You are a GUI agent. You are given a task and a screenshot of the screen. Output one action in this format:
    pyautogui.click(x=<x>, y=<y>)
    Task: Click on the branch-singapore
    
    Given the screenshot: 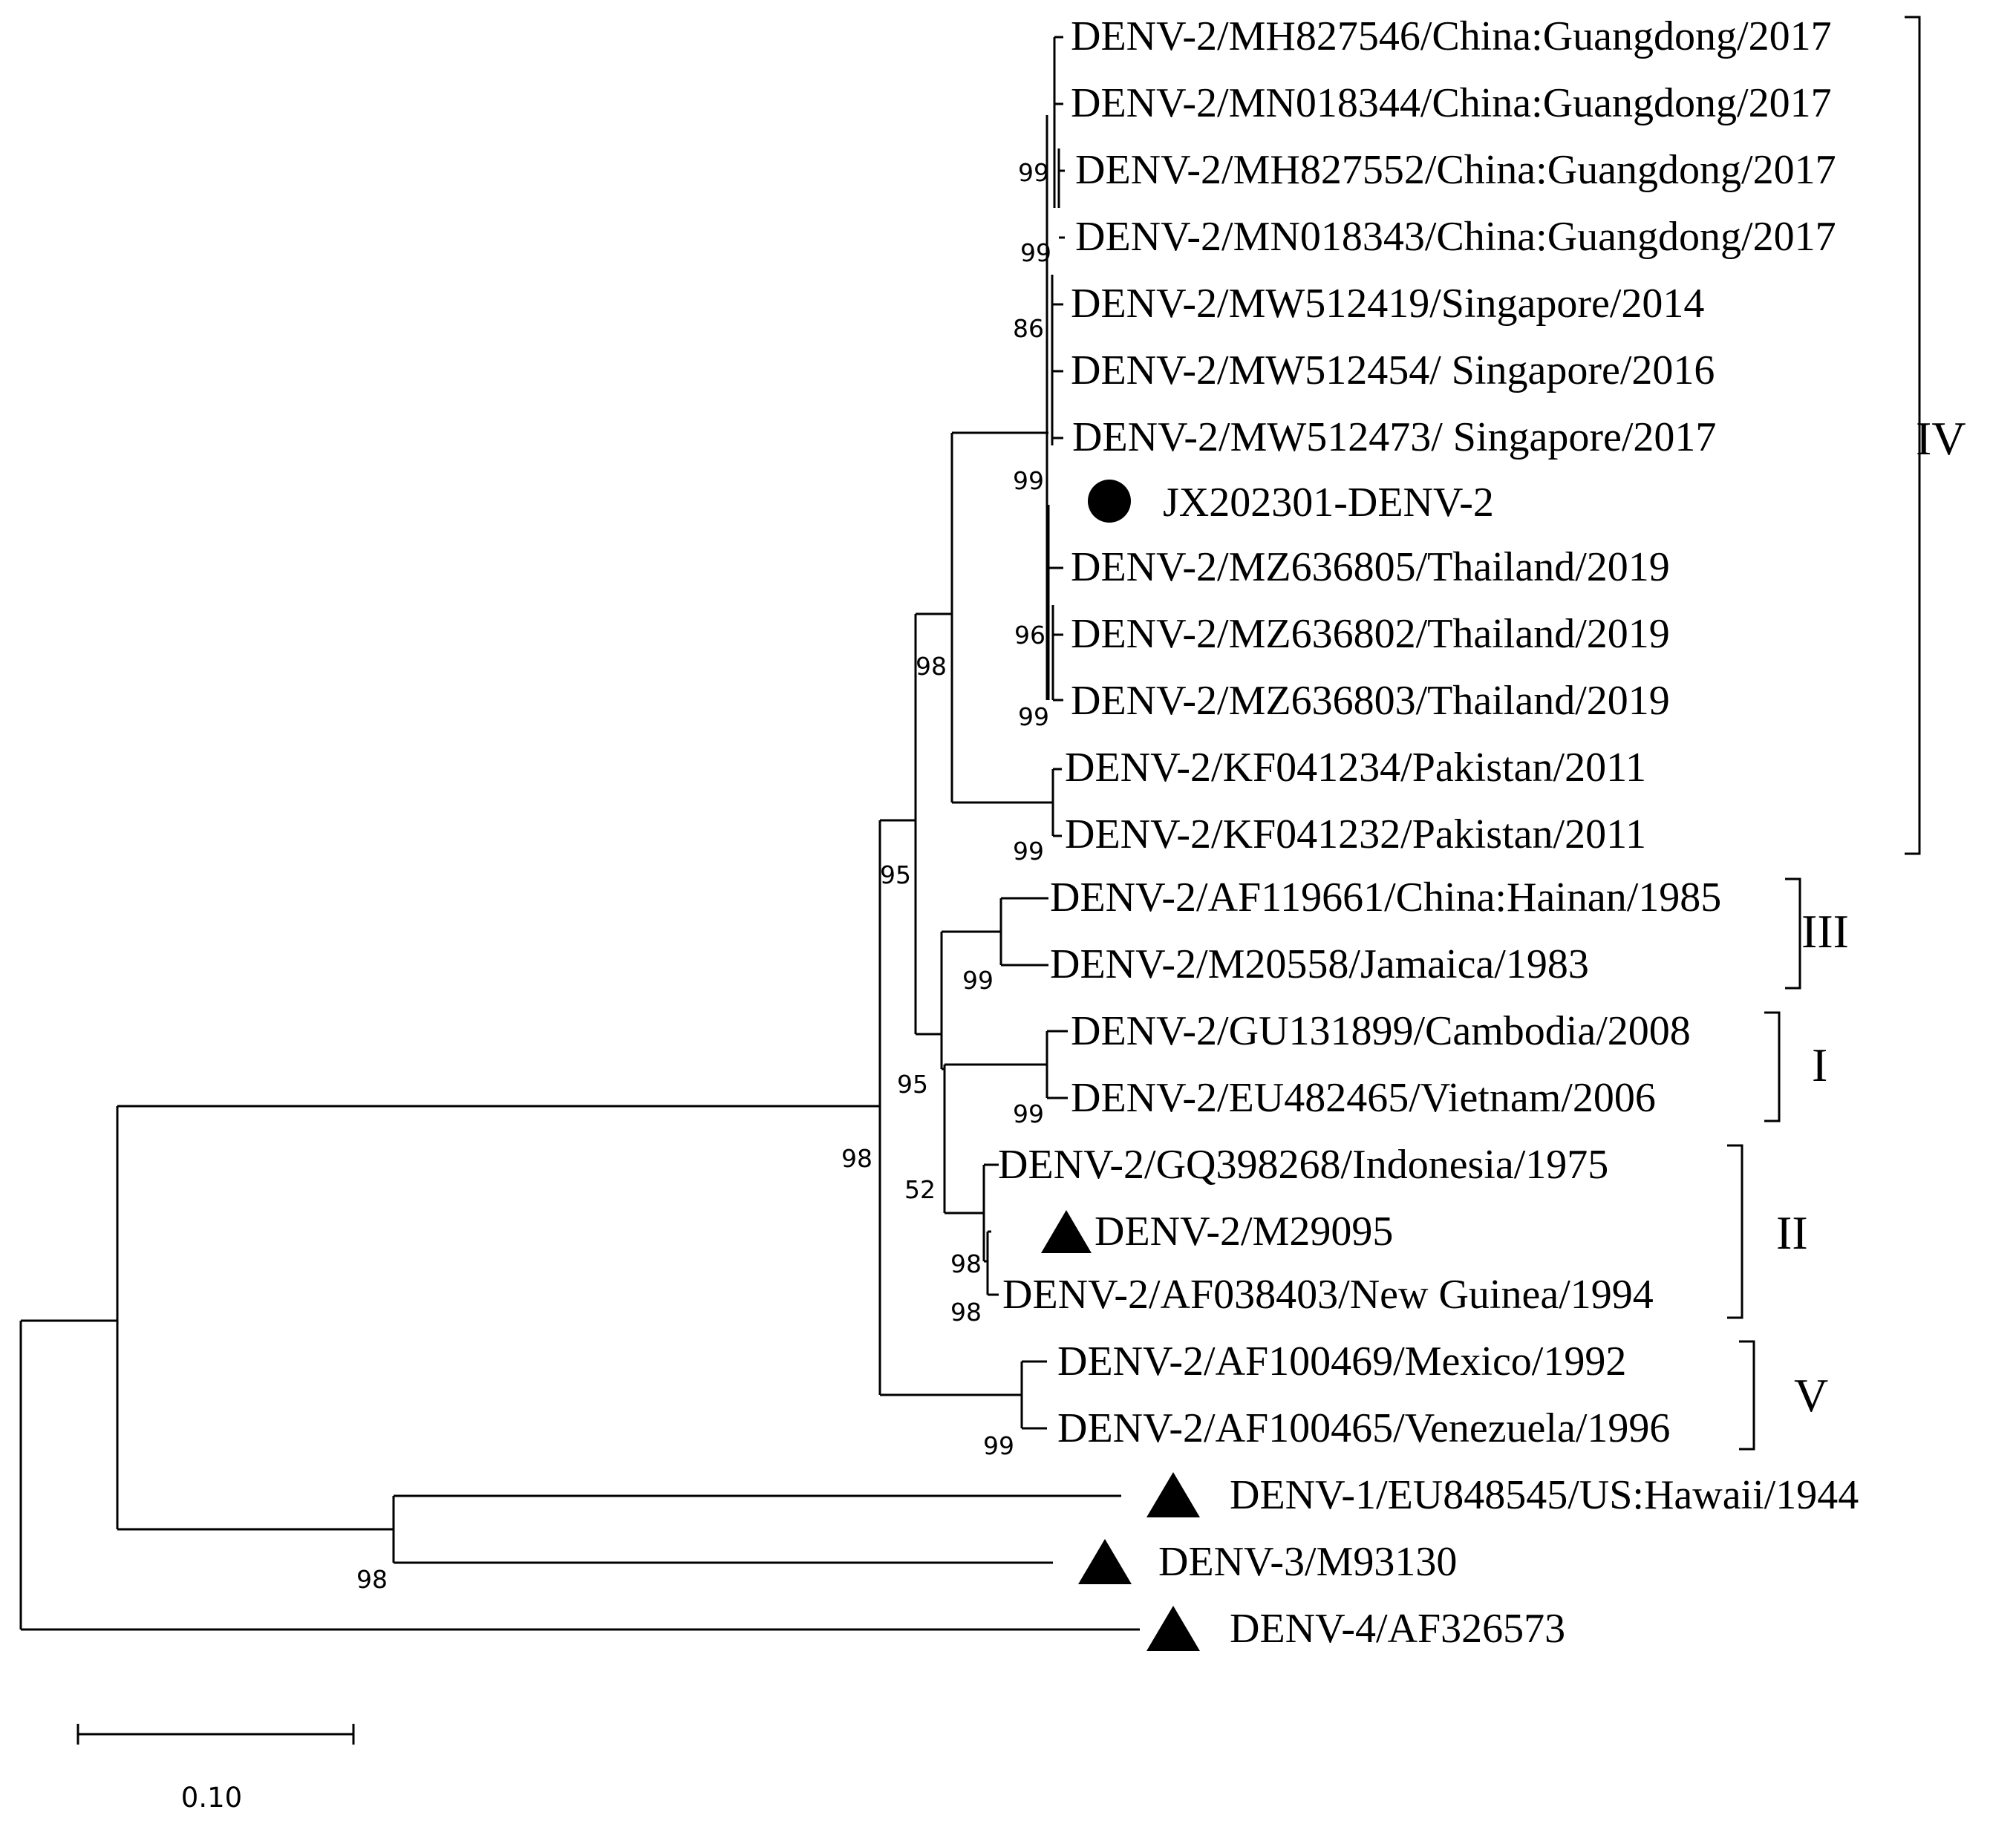 What is the action you would take?
    pyautogui.click(x=1057, y=360)
    